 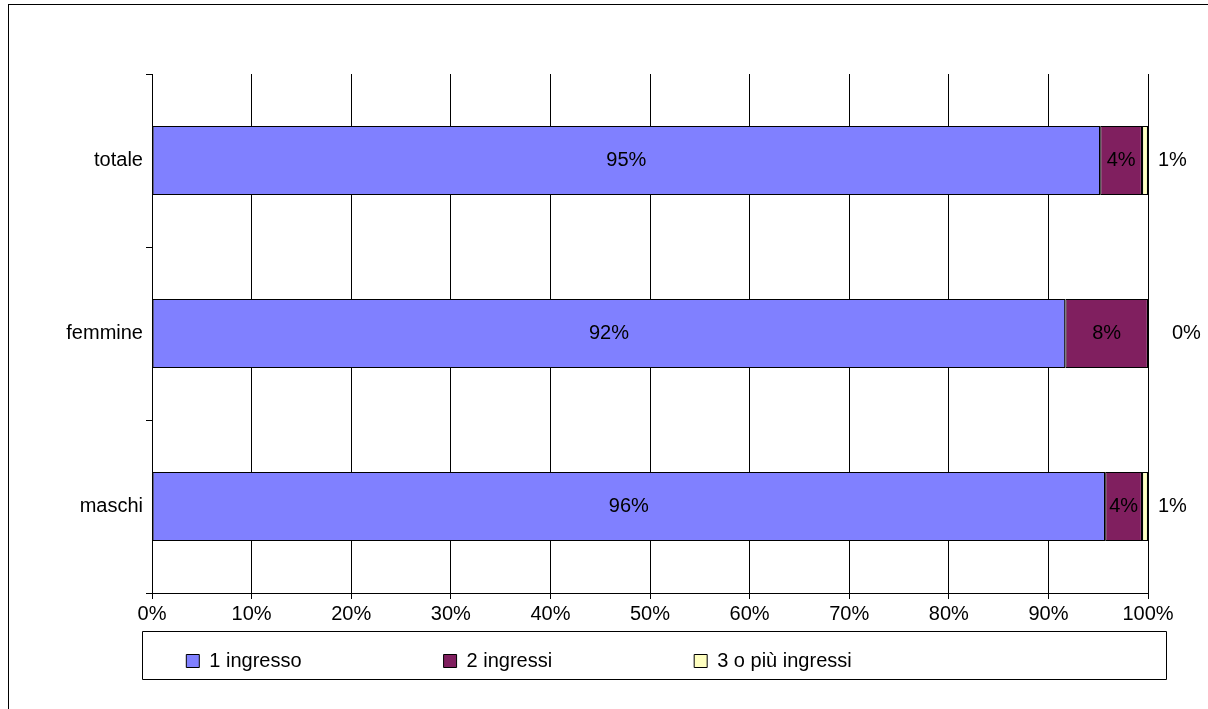 What do you see at coordinates (844, 659) in the screenshot?
I see `legend-label: 3 o più ingressi` at bounding box center [844, 659].